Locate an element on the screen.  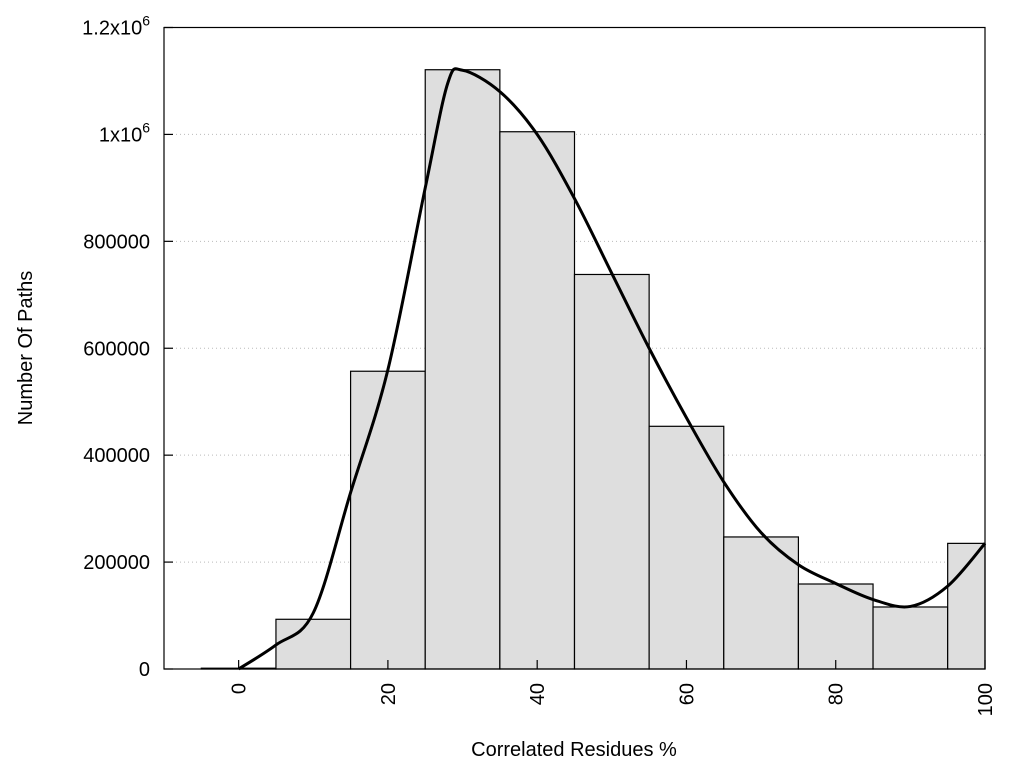
y-tick-label: 1.2x10⁶ is located at coordinates (116, 26).